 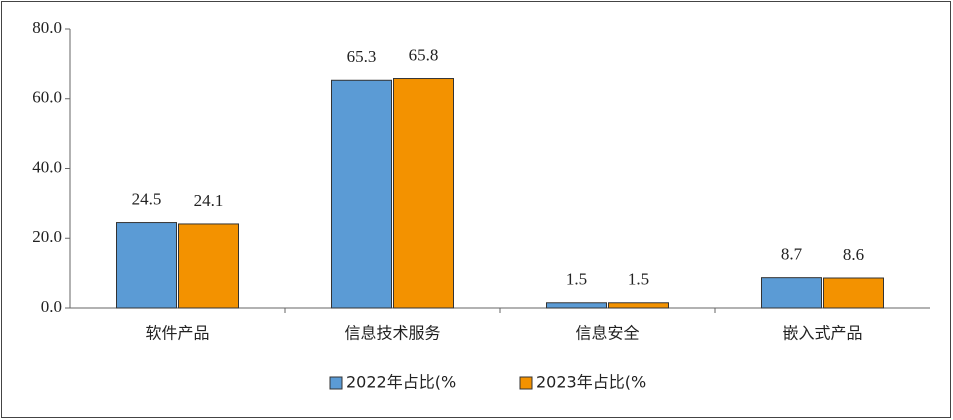 What do you see at coordinates (424, 54) in the screenshot?
I see `data-label: 65.8` at bounding box center [424, 54].